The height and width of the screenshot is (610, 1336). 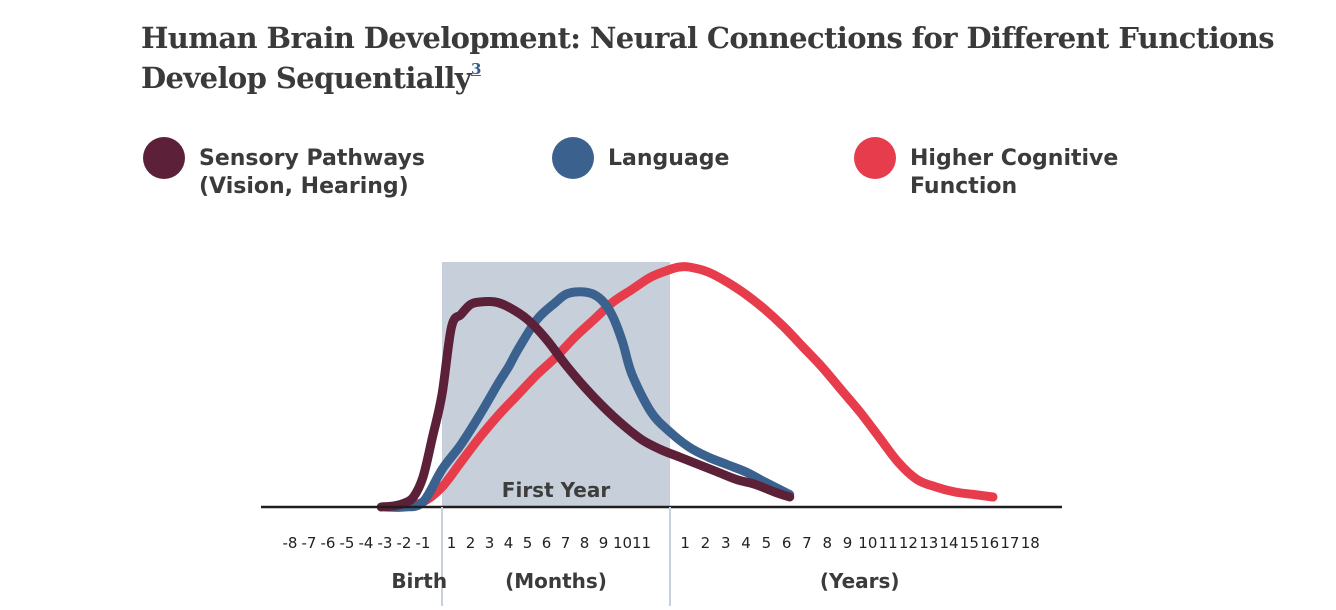 What do you see at coordinates (1009, 543) in the screenshot?
I see `tick-label-years: 17` at bounding box center [1009, 543].